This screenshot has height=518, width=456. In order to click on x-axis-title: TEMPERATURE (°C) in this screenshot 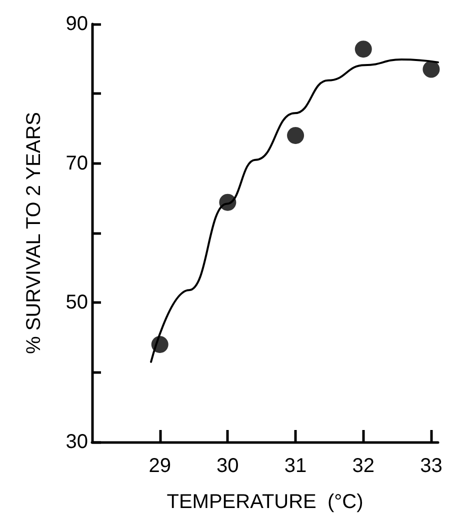, I will do `click(265, 502)`.